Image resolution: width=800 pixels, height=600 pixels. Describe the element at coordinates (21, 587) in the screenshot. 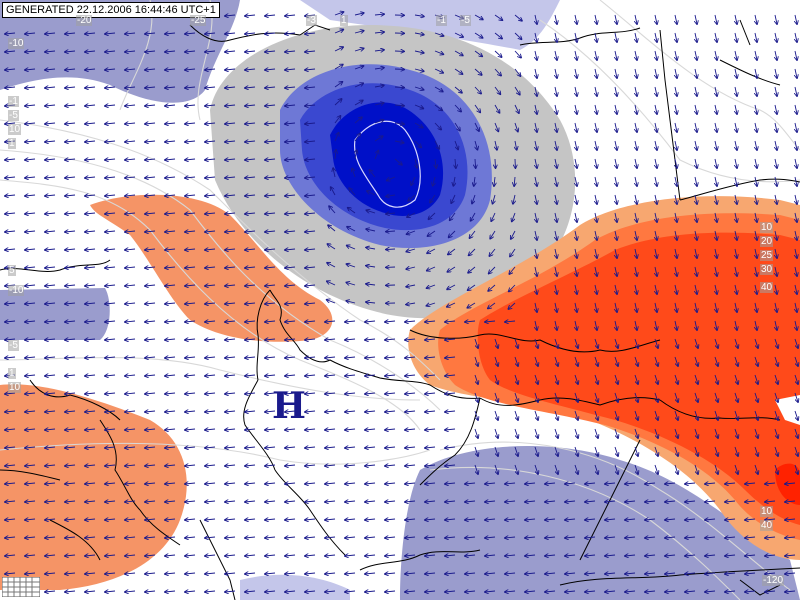

I see `grid-legend-icon` at that location.